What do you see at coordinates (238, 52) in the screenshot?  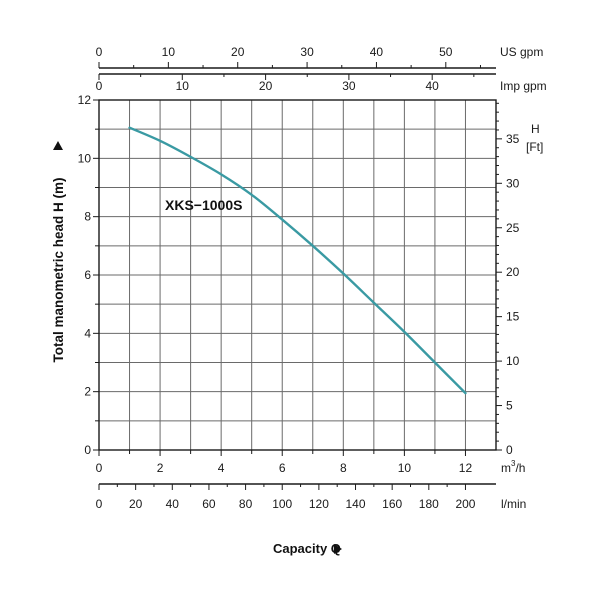 I see `us-gpm-tick-label: 20` at bounding box center [238, 52].